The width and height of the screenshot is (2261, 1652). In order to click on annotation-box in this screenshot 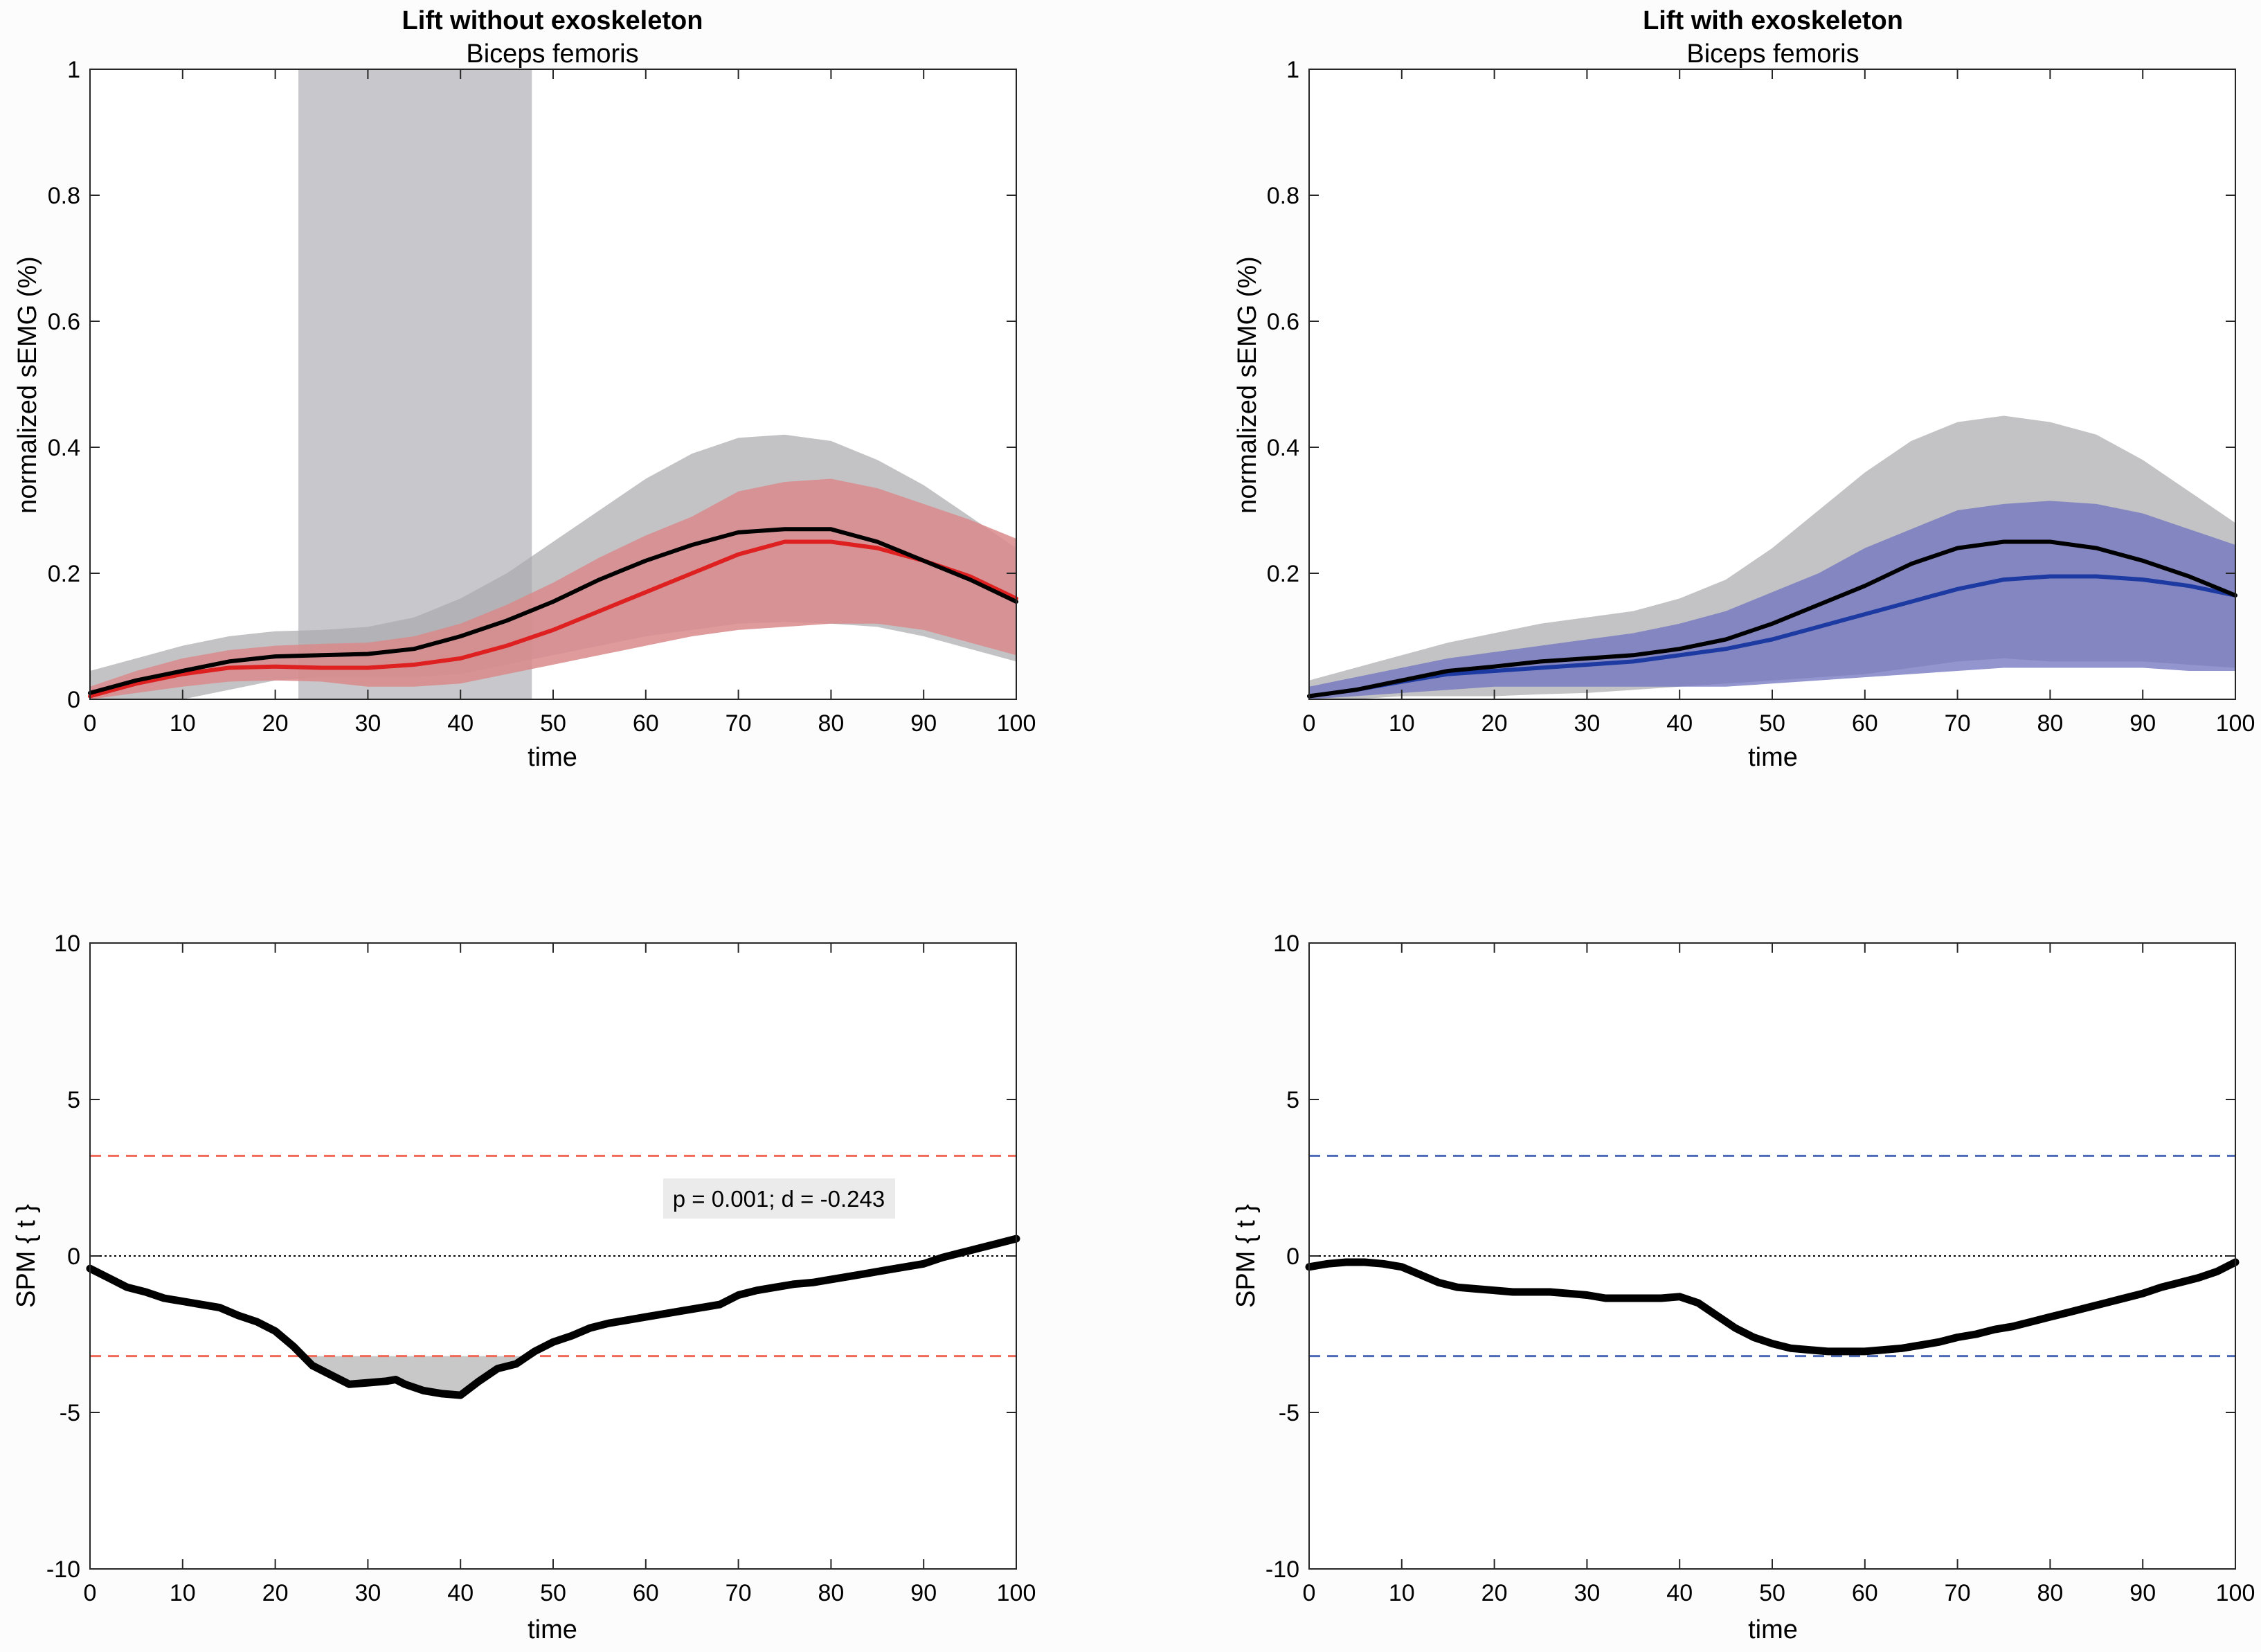, I will do `click(779, 1198)`.